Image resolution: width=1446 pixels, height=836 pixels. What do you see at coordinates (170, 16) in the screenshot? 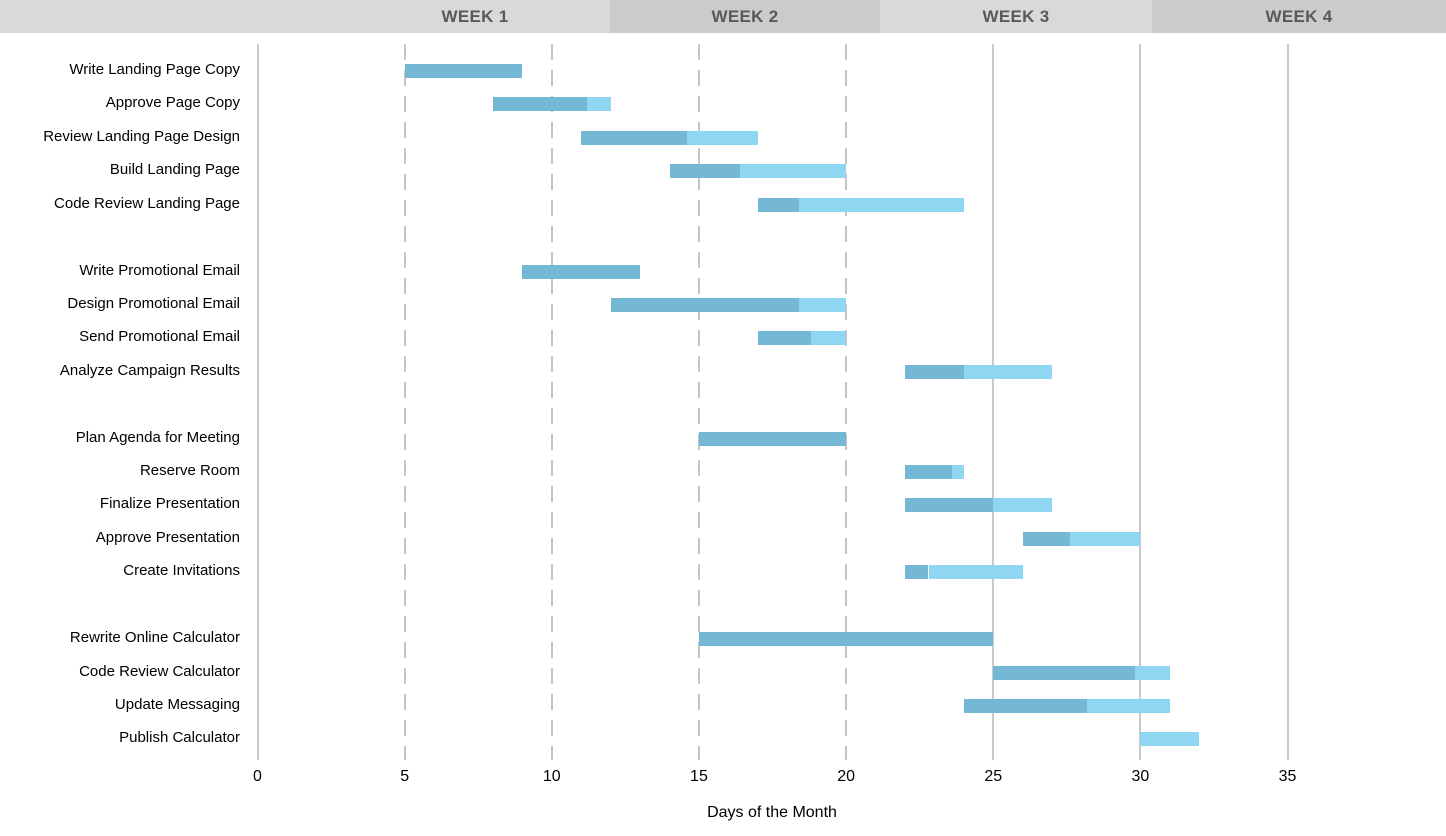
I see `week-header-spacer` at bounding box center [170, 16].